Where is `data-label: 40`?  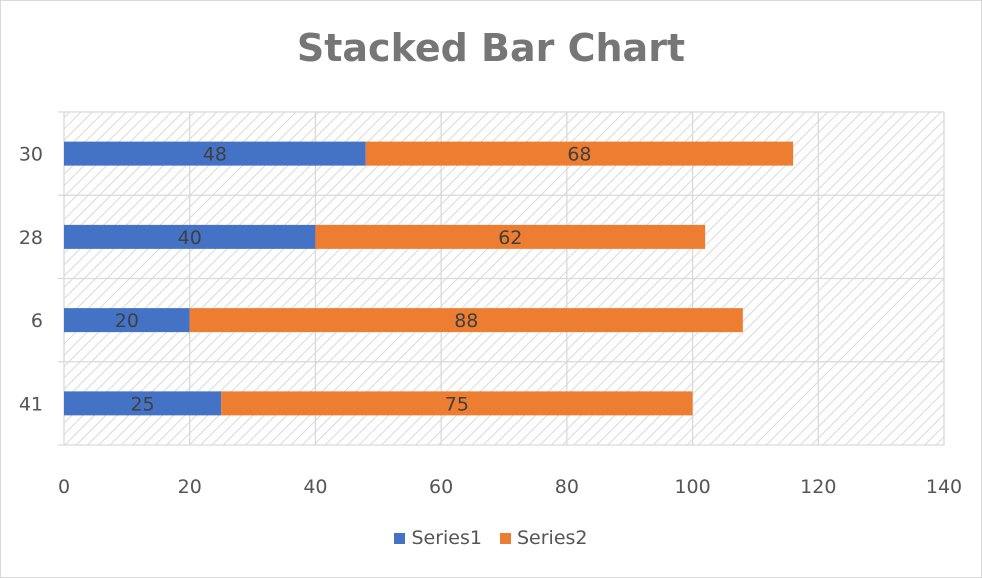 data-label: 40 is located at coordinates (190, 238).